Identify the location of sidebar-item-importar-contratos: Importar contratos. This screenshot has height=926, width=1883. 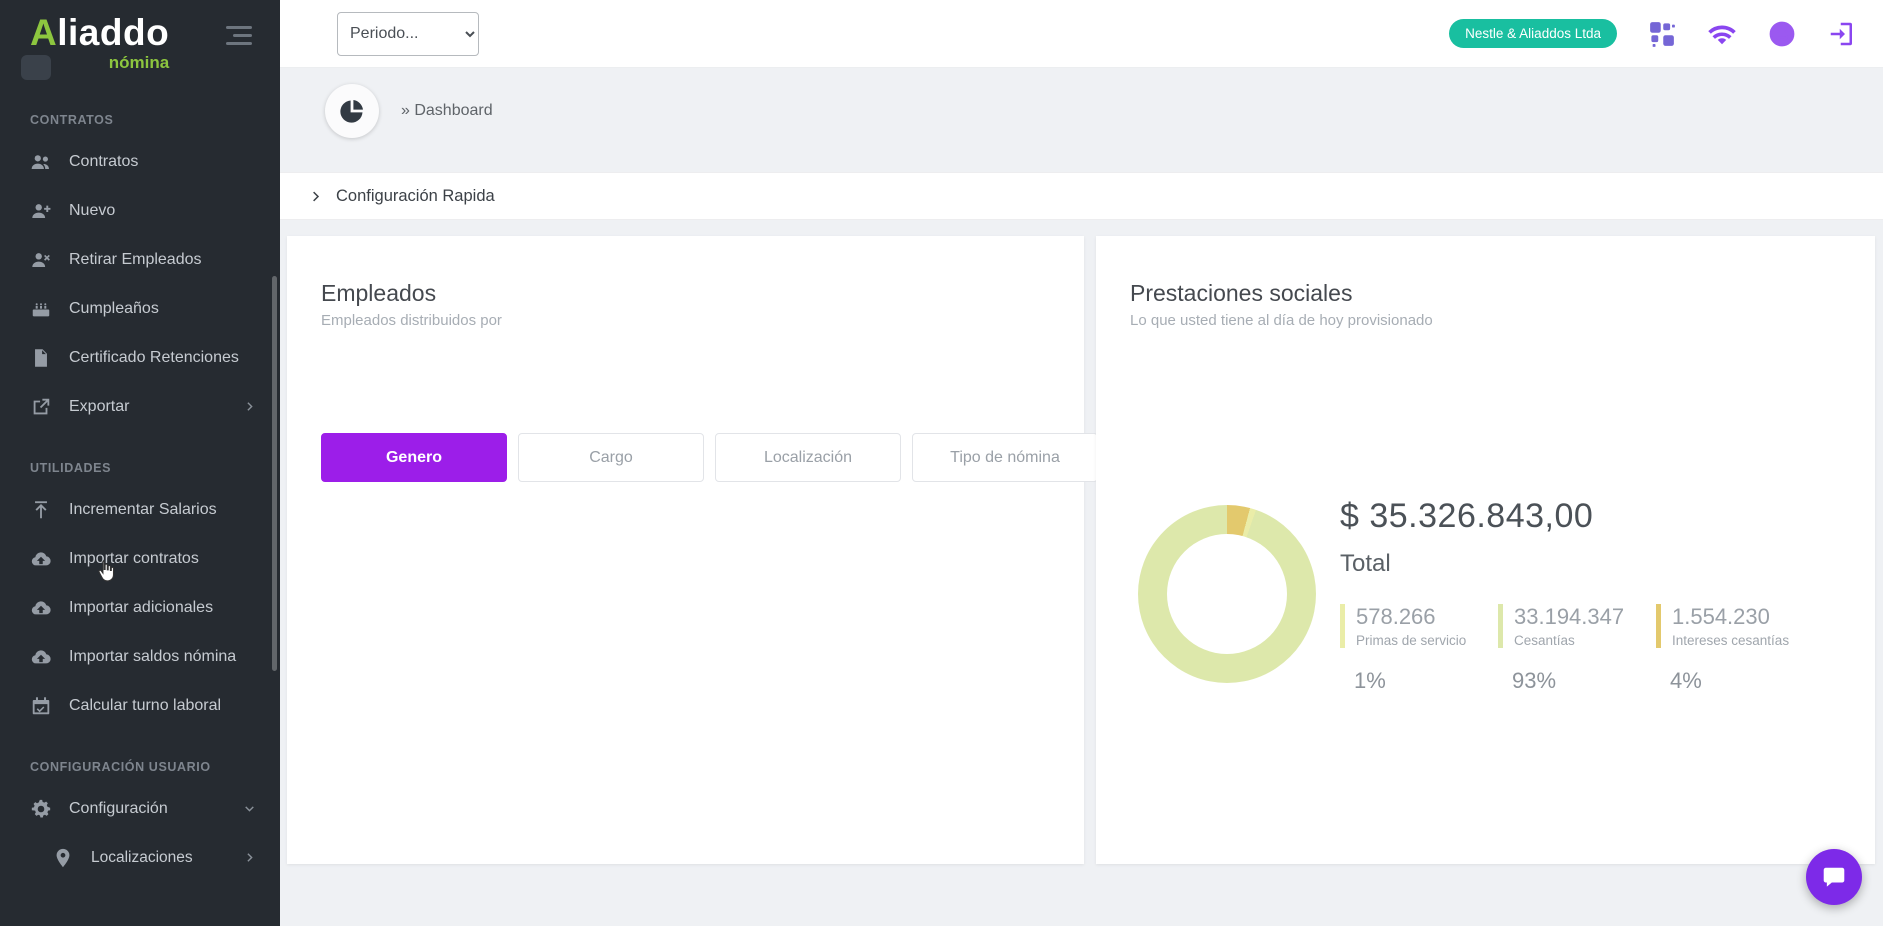
(140, 558).